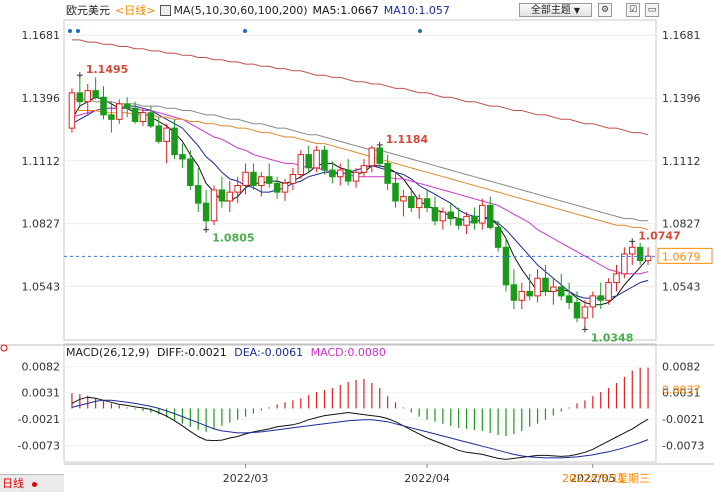  What do you see at coordinates (240, 10) in the screenshot?
I see `ma-params: MA(5,10,30,60,100,200)` at bounding box center [240, 10].